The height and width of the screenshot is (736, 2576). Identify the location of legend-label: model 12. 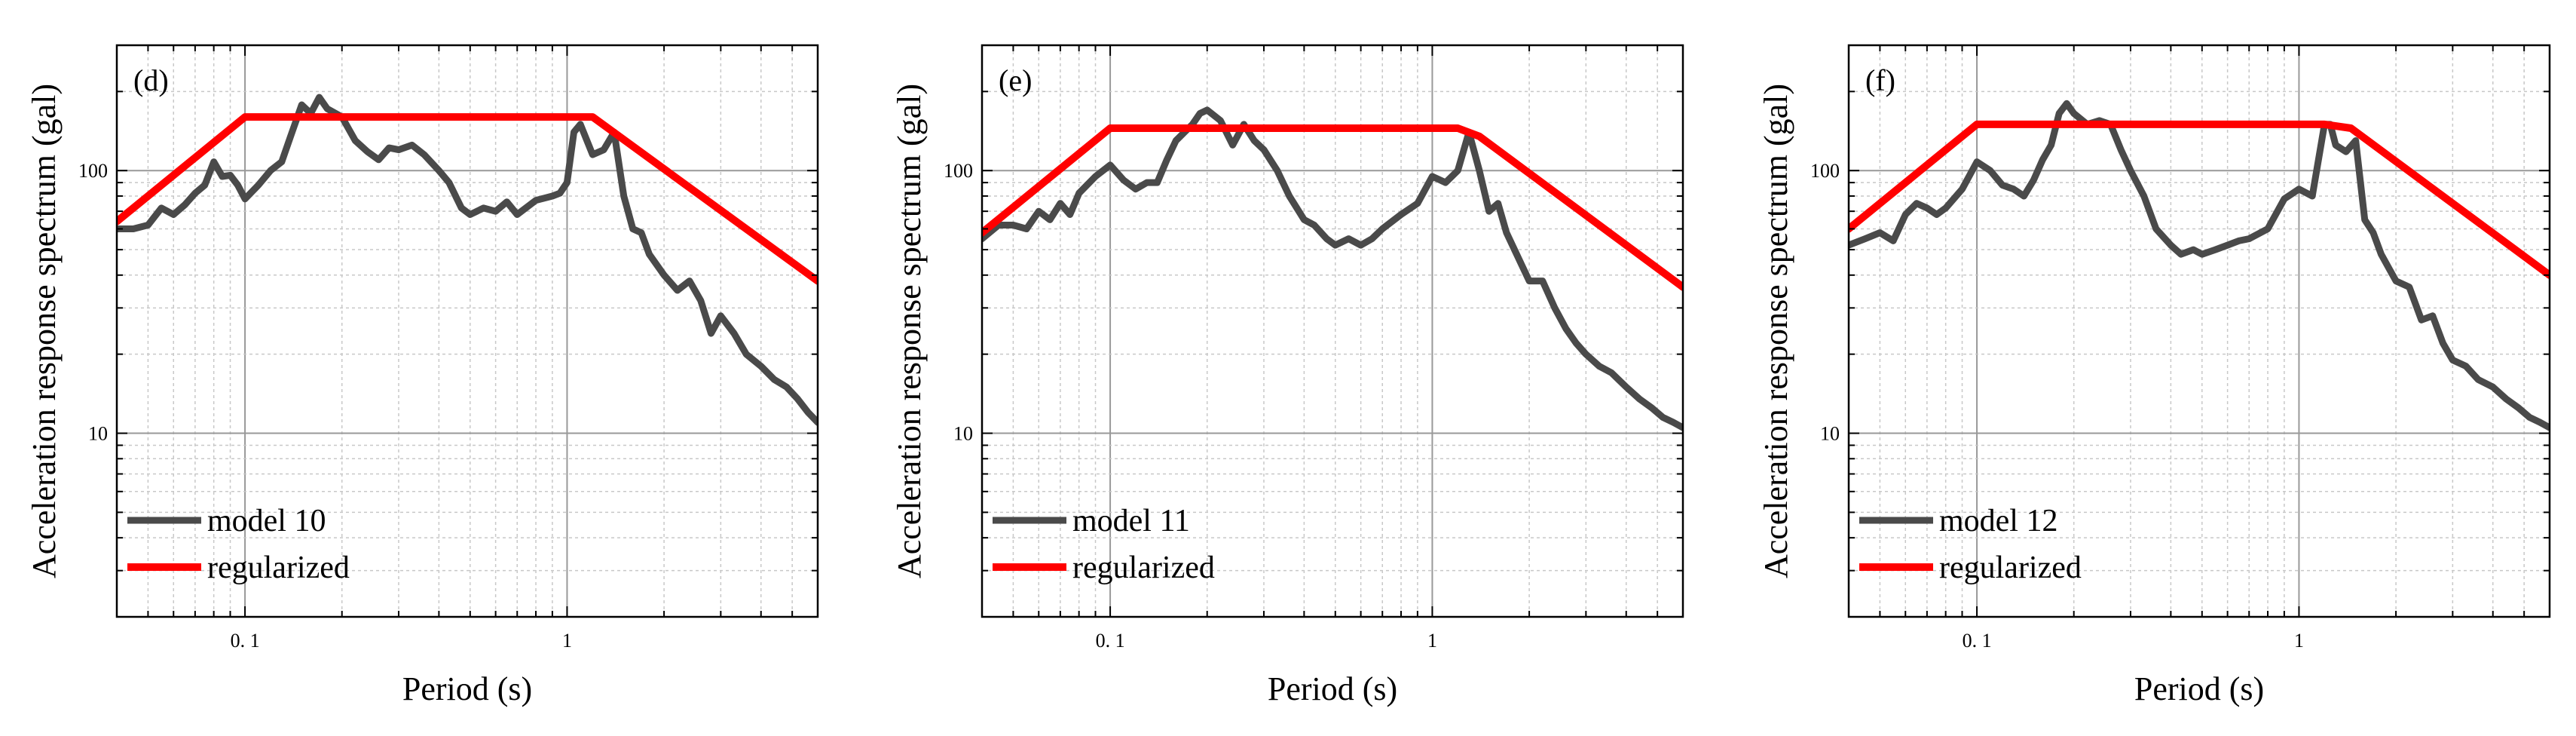
(1998, 521).